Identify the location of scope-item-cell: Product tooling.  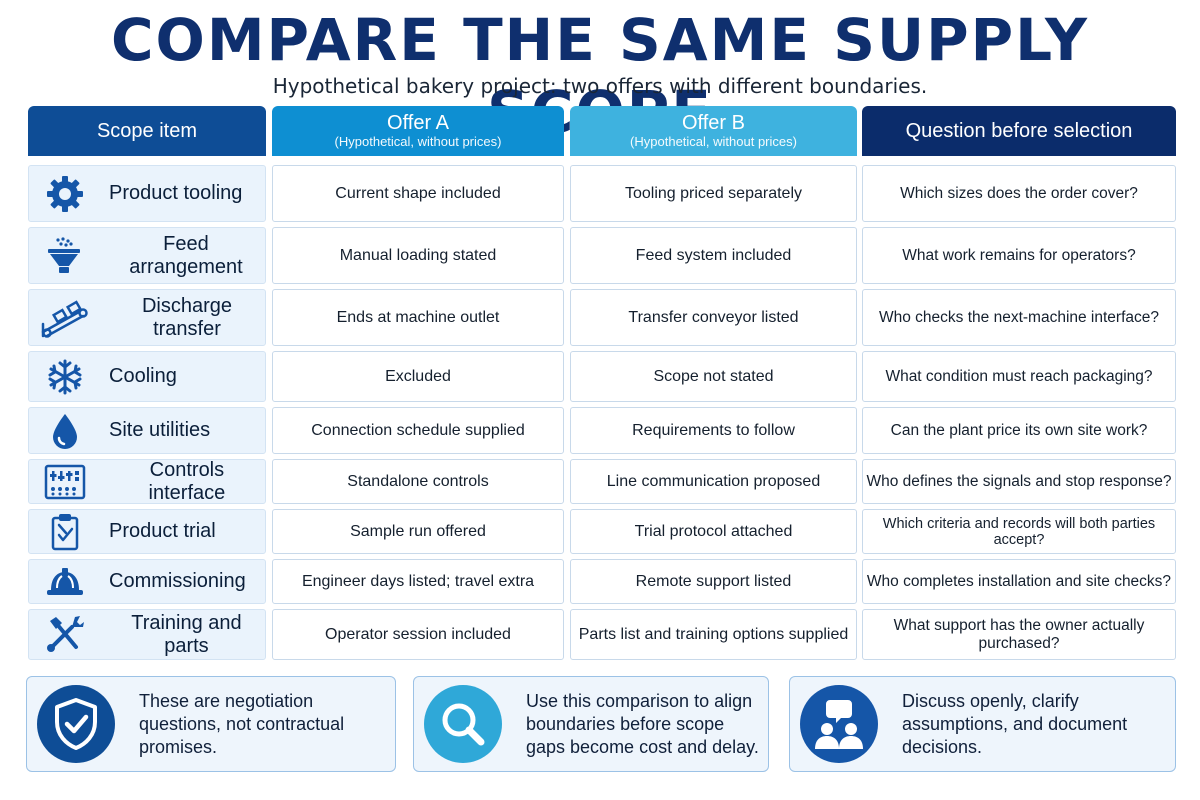
(147, 193).